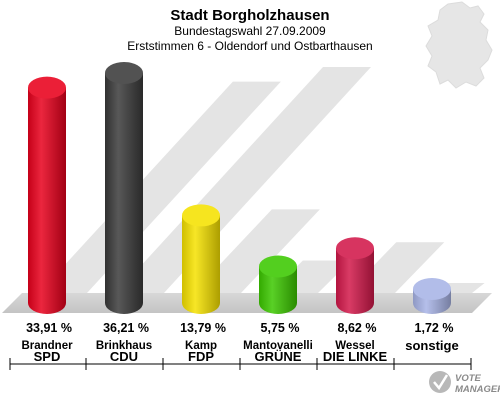 This screenshot has height=400, width=500. I want to click on value-label: 8,62 %, so click(357, 328).